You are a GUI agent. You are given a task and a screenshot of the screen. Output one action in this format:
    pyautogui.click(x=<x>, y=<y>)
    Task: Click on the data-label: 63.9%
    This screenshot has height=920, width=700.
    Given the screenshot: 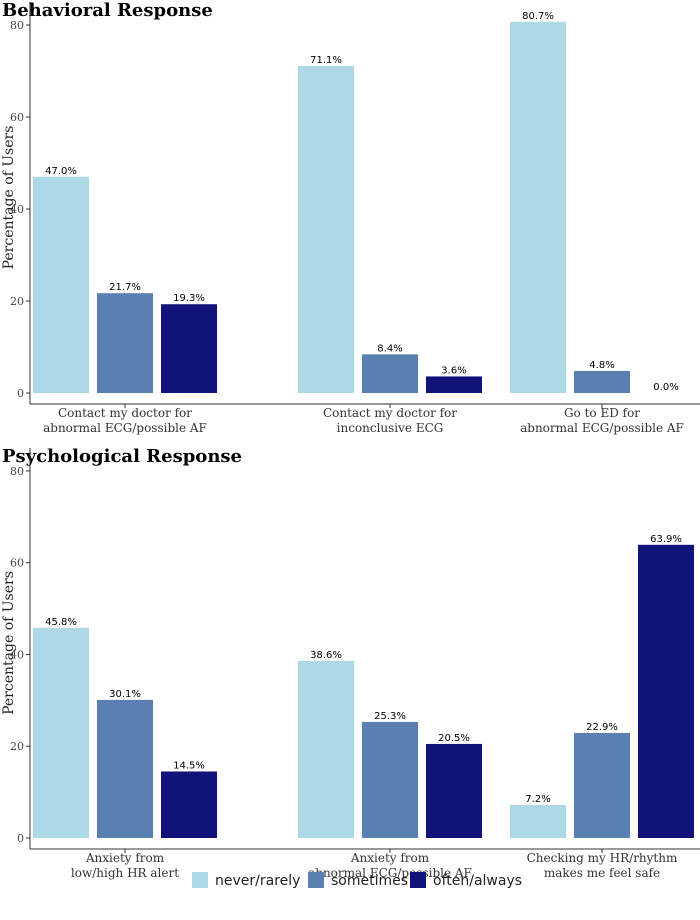 What is the action you would take?
    pyautogui.click(x=666, y=539)
    